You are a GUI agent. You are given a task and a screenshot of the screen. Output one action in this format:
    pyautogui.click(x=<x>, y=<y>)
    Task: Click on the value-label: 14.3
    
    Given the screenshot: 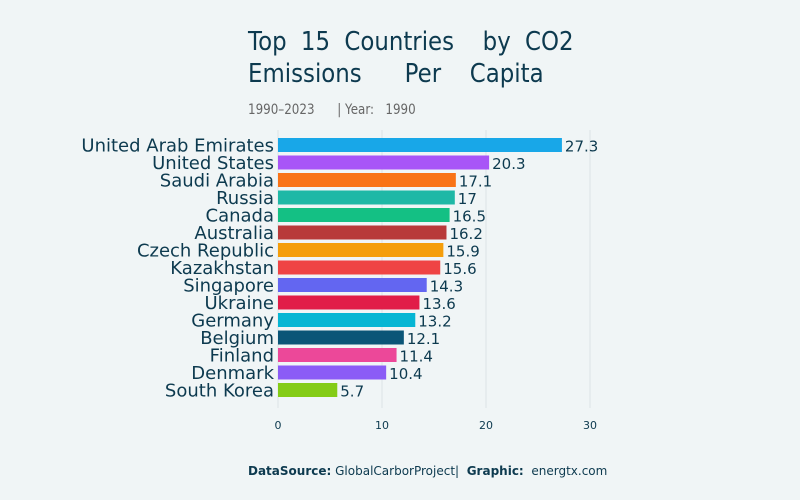 What is the action you would take?
    pyautogui.click(x=446, y=287)
    